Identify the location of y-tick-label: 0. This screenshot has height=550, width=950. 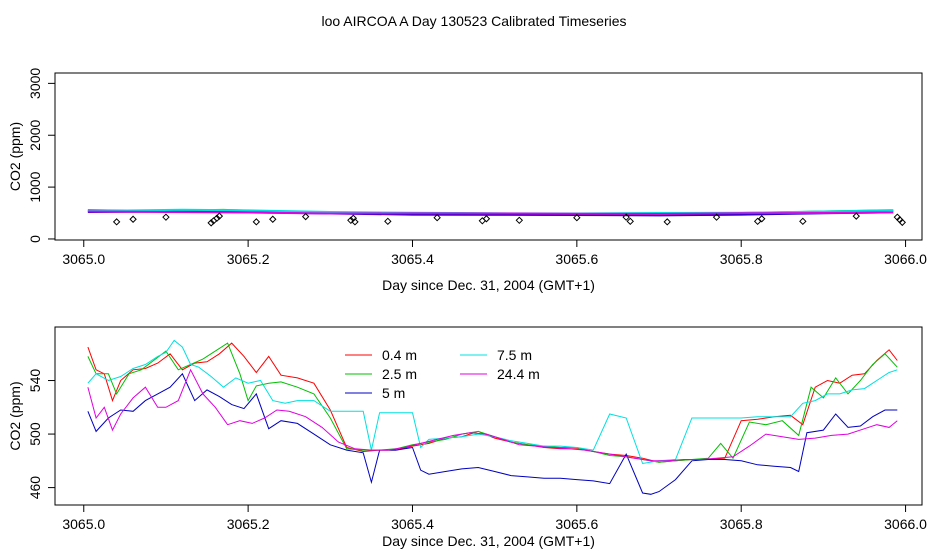
(35, 239).